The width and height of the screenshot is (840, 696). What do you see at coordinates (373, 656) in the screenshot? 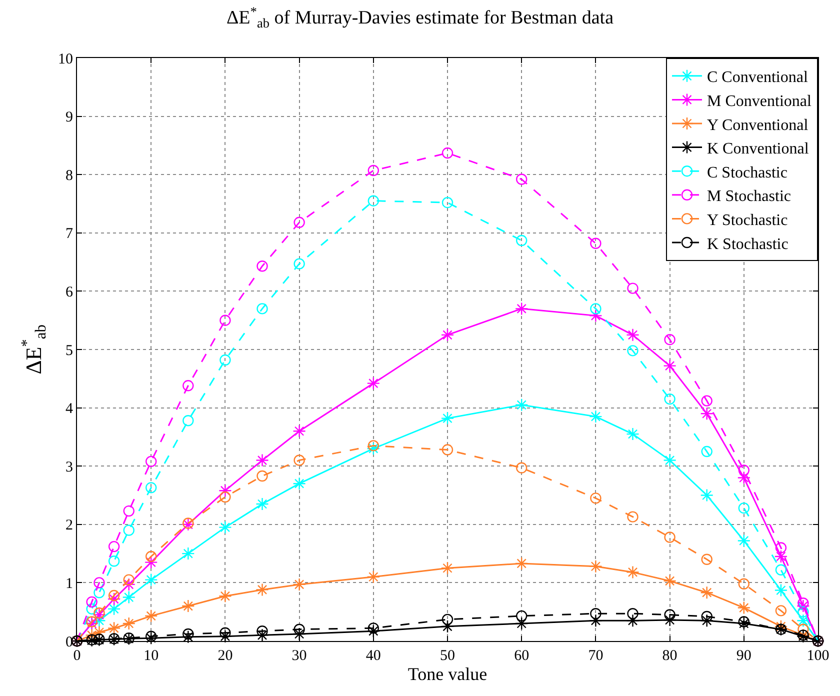
I see `x-tick-label: 40` at bounding box center [373, 656].